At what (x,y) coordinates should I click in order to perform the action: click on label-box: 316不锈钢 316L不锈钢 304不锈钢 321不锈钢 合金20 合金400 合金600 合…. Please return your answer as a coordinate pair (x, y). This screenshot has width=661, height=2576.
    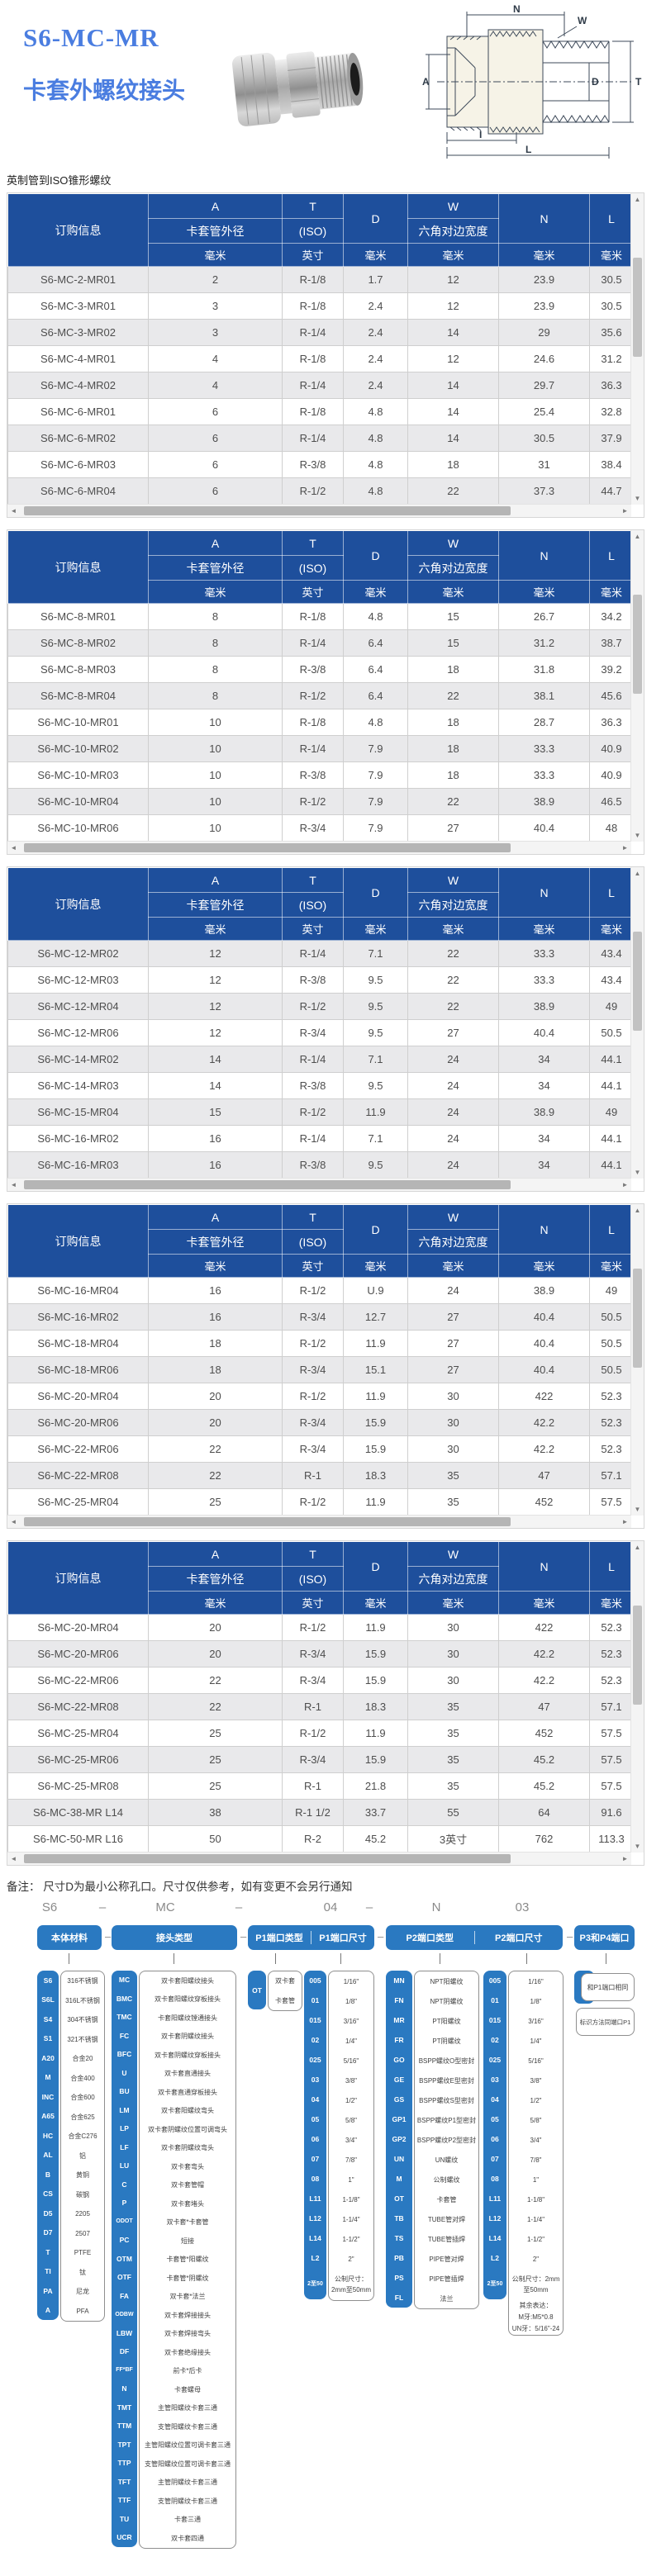
    Looking at the image, I should click on (83, 2146).